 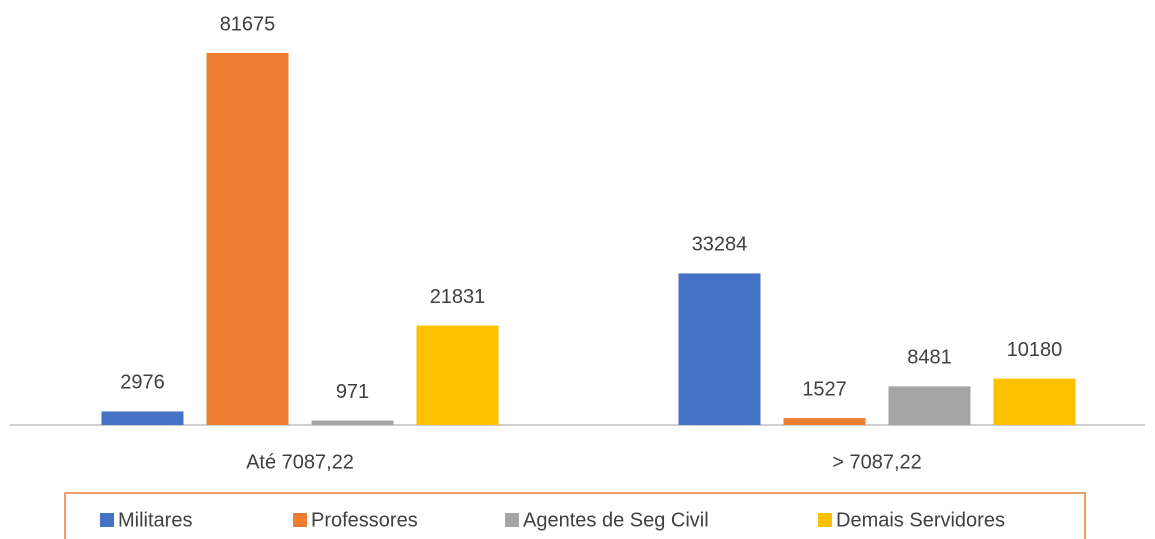 I want to click on legend-label: Militares, so click(x=155, y=520).